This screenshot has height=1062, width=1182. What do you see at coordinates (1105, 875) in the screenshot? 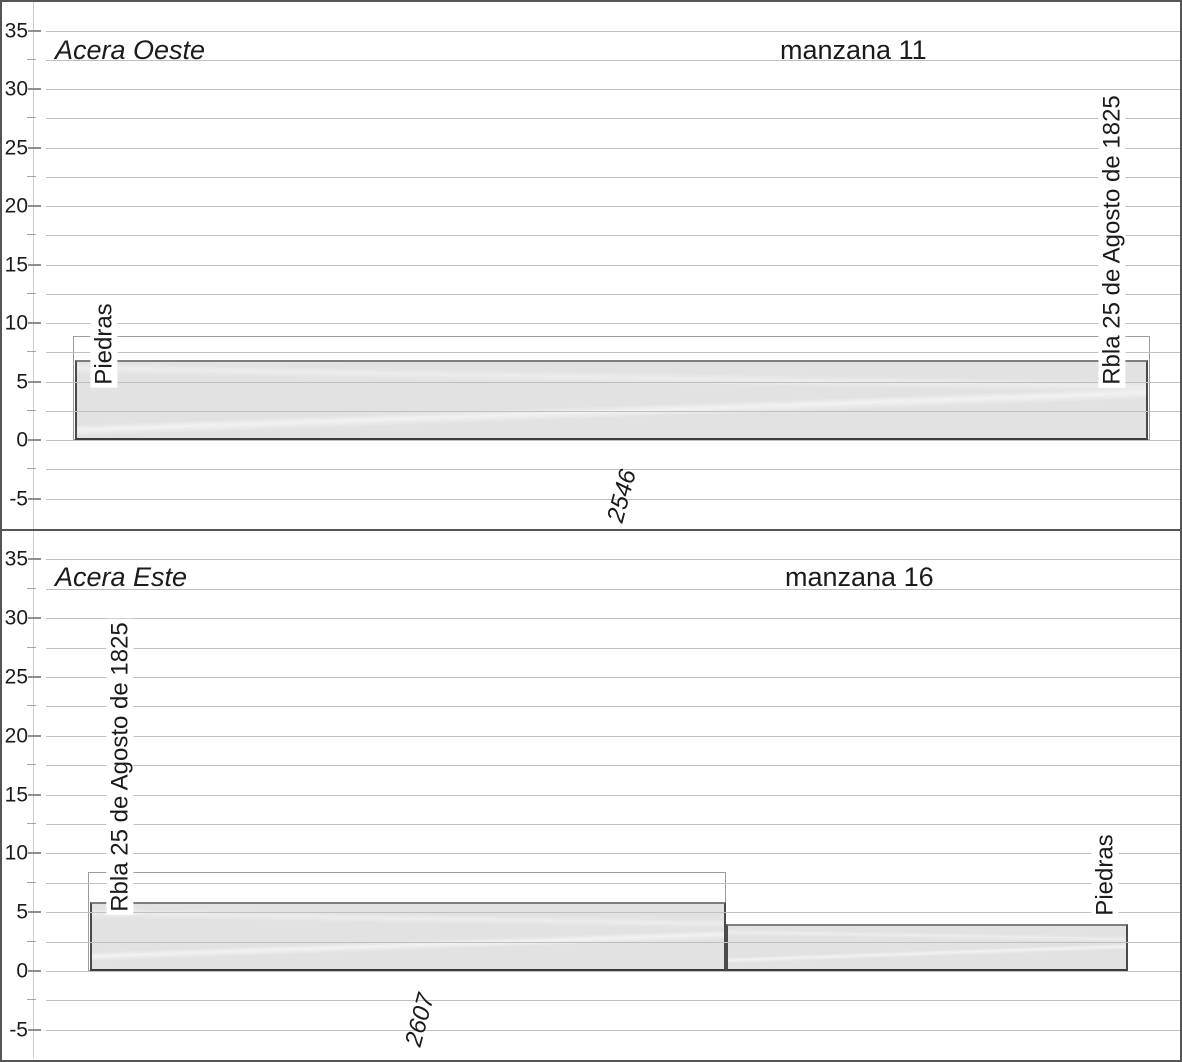
I see `street-label-right: Piedras` at bounding box center [1105, 875].